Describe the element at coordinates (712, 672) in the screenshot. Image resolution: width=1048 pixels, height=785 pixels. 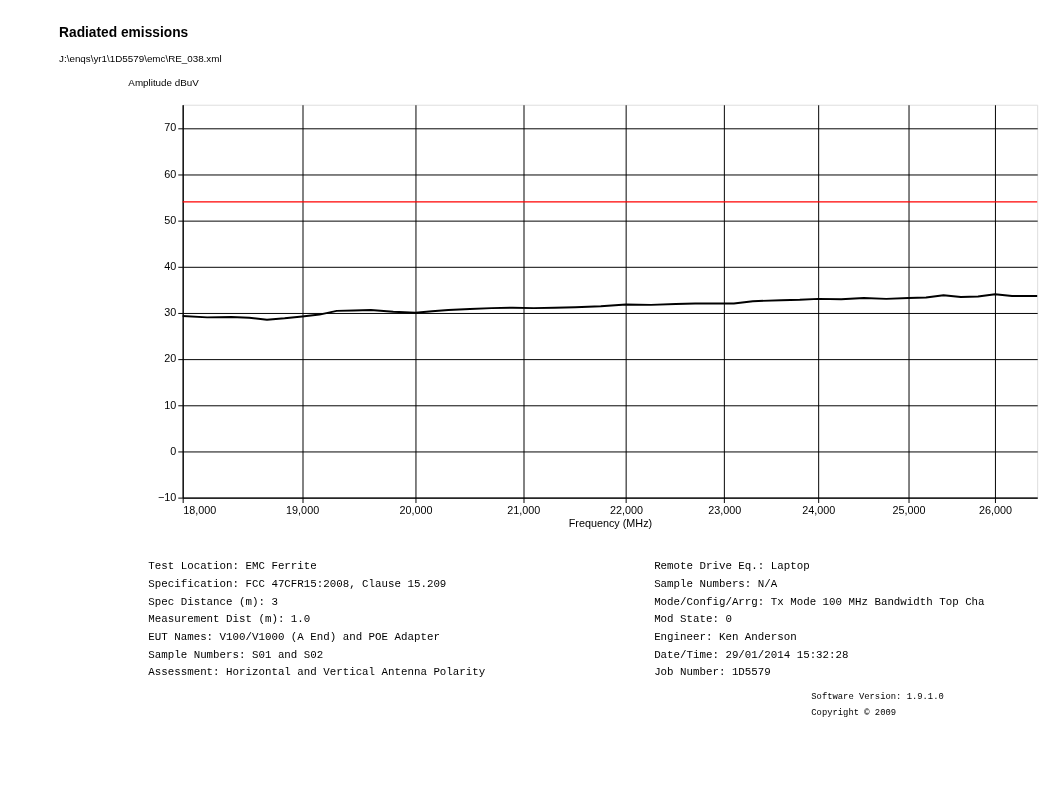
I see `text: Job Number: 1D5579` at that location.